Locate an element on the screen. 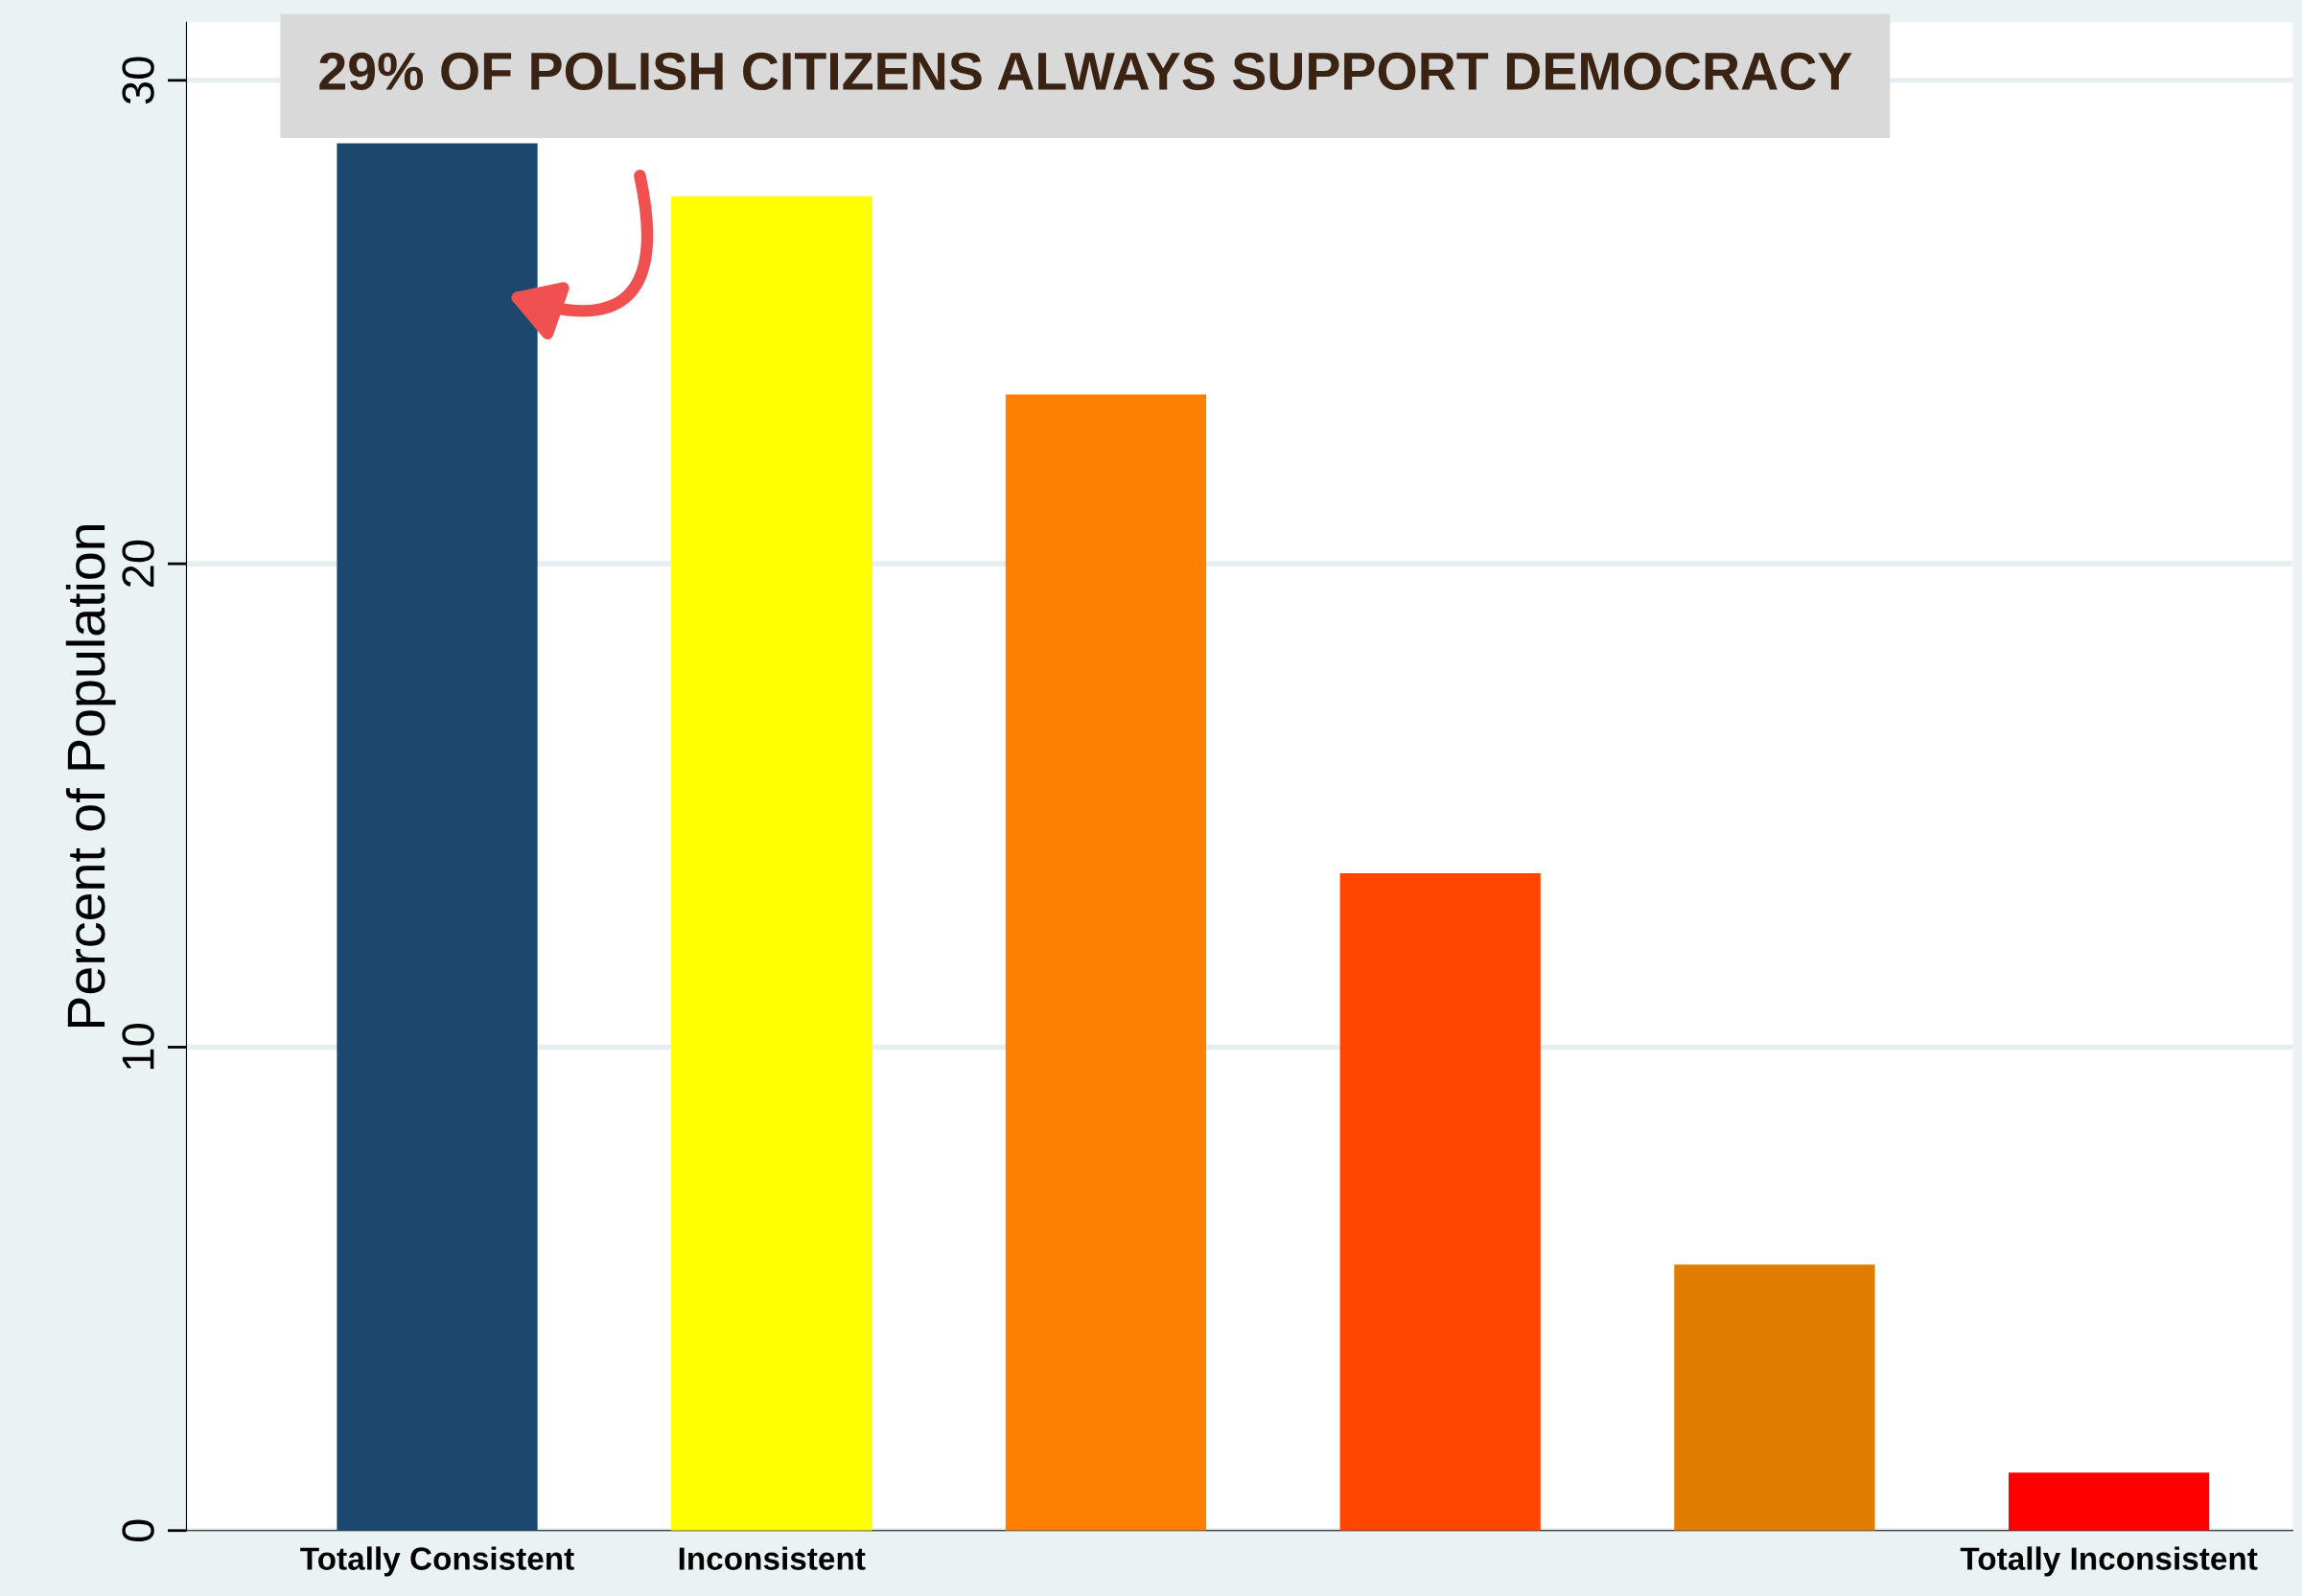 This screenshot has width=2302, height=1596. y-tick-label: 10 is located at coordinates (138, 1047).